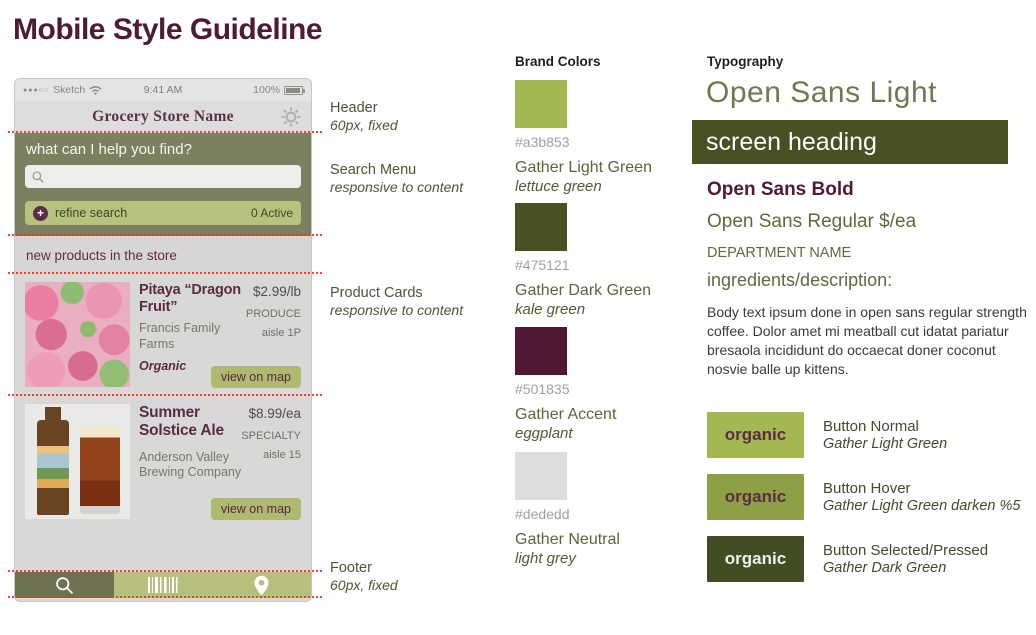 This screenshot has width=1036, height=635. I want to click on color-hex-label: #501835, so click(542, 389).